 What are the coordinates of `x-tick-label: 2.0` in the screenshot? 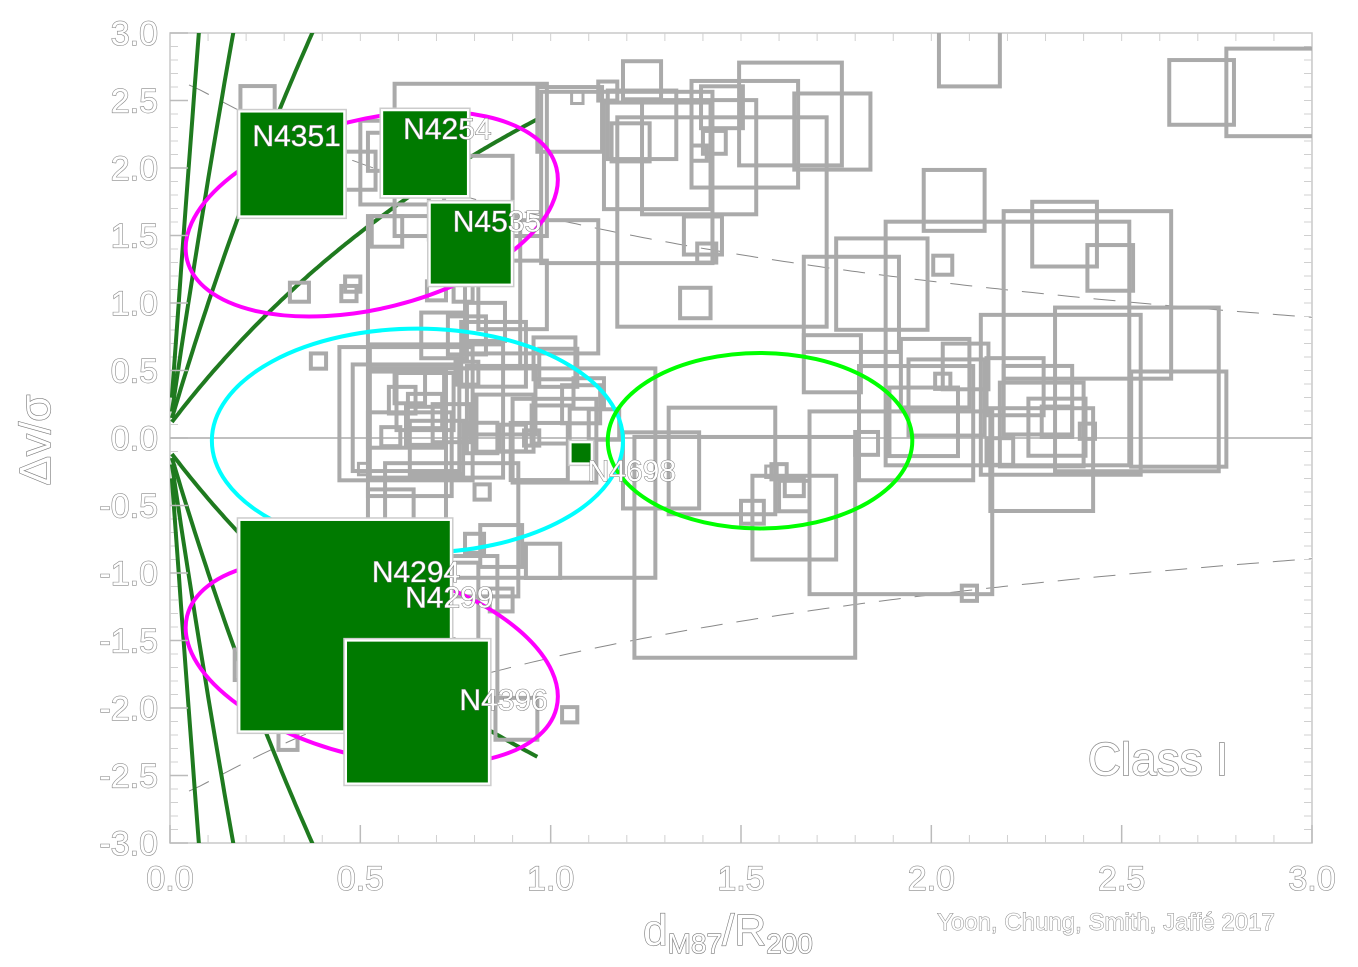 It's located at (931, 879).